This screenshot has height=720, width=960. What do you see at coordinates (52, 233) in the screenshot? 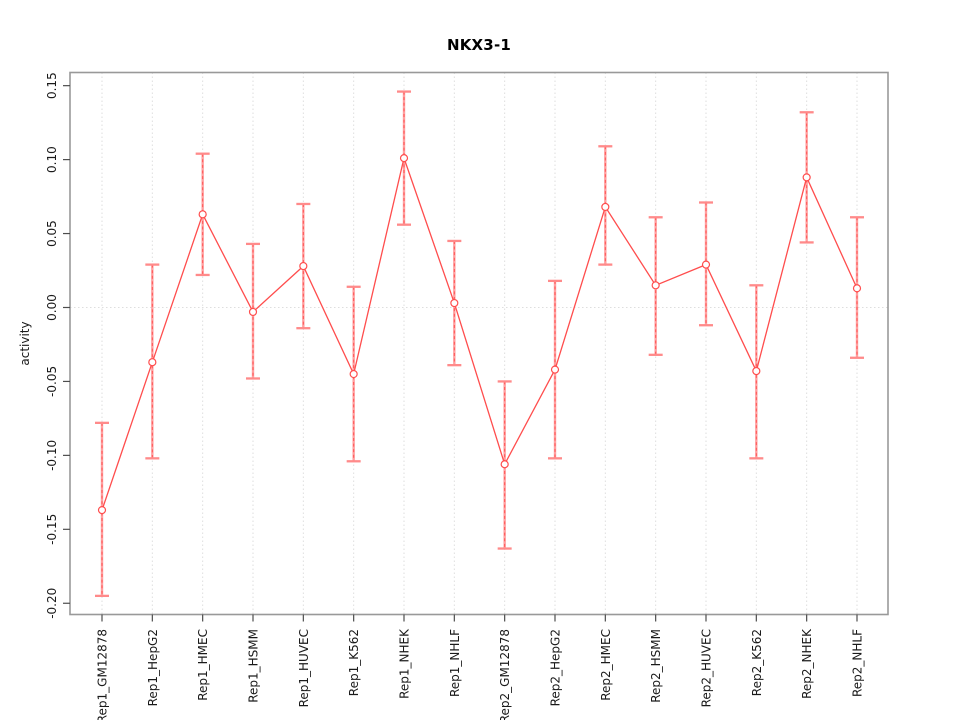
I see `y-axis-tick-label: 0.05` at bounding box center [52, 233].